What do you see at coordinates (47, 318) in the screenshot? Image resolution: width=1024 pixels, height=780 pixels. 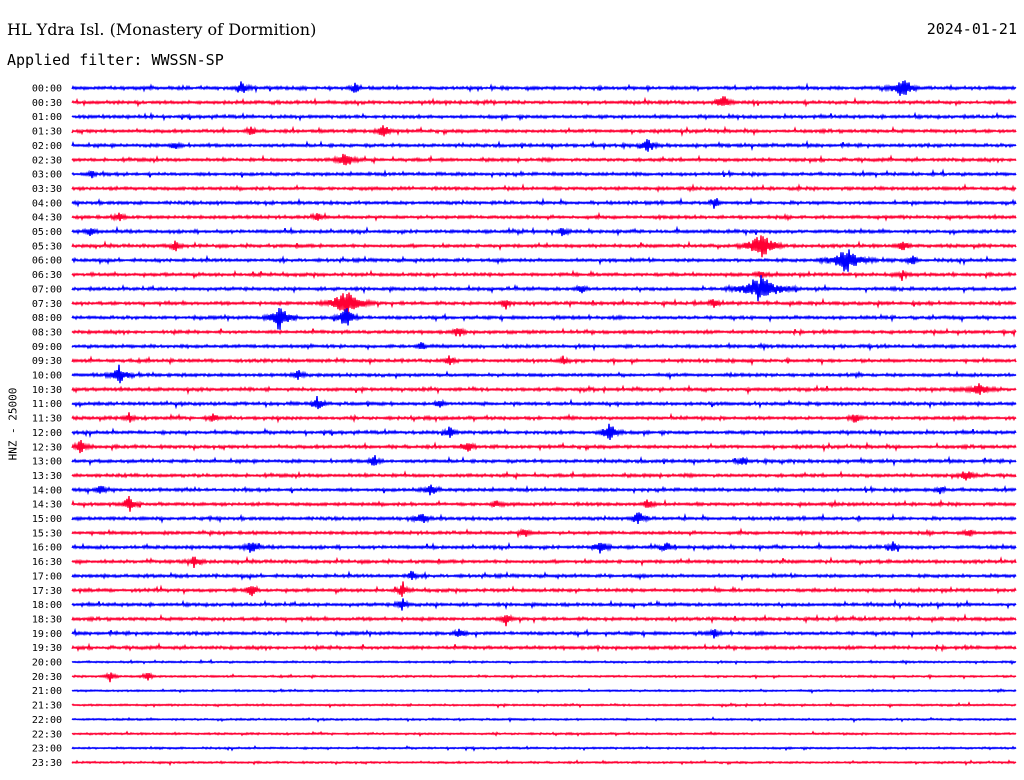 I see `time-tick-label: 08:00` at bounding box center [47, 318].